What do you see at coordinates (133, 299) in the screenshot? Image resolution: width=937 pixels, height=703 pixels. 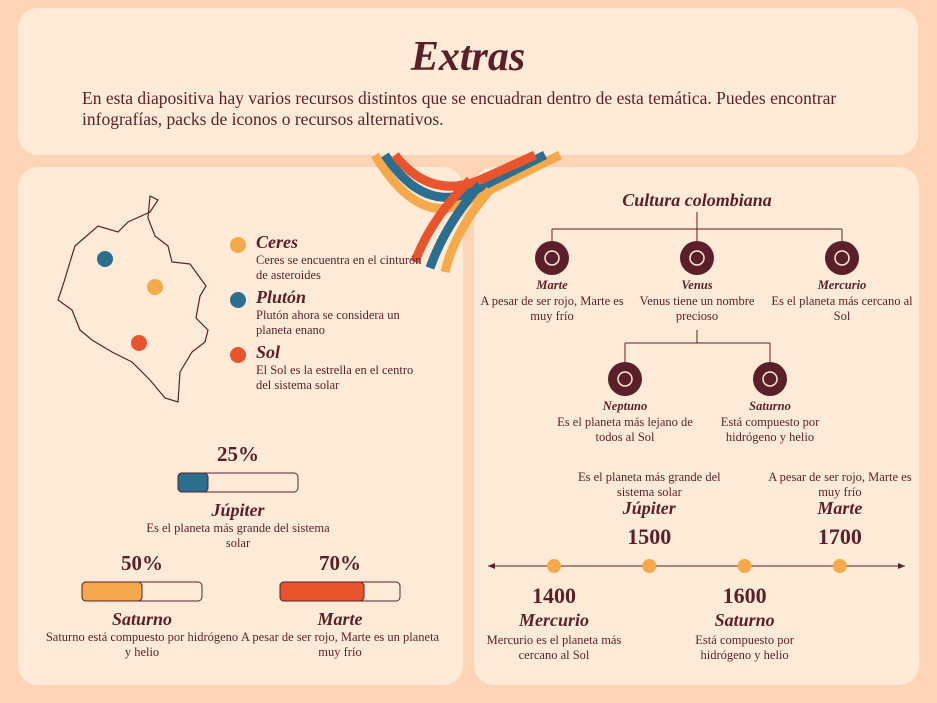 I see `colombia-map` at bounding box center [133, 299].